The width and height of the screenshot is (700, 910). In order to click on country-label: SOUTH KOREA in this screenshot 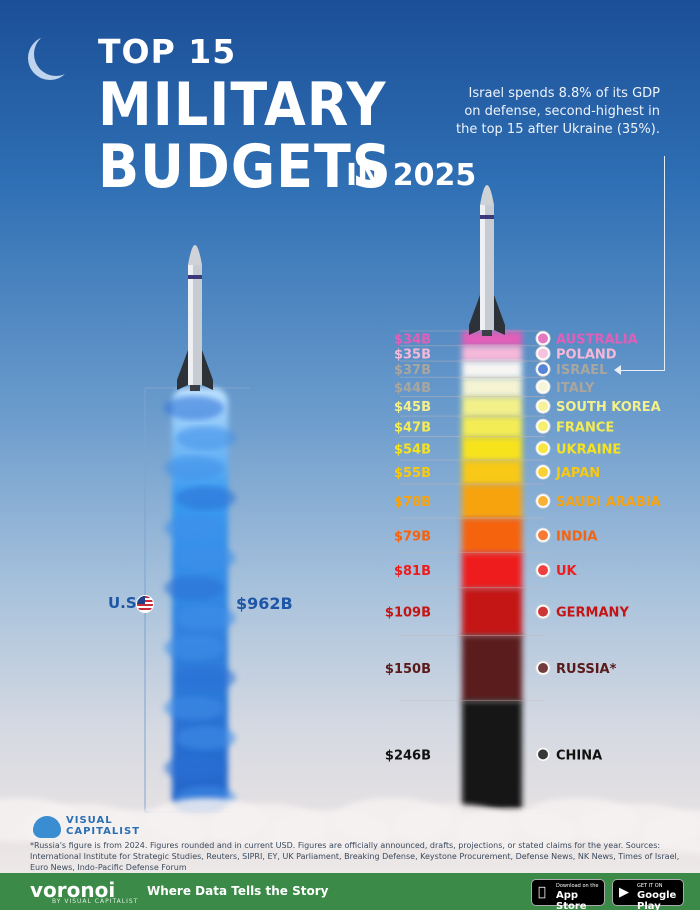, I will do `click(608, 407)`.